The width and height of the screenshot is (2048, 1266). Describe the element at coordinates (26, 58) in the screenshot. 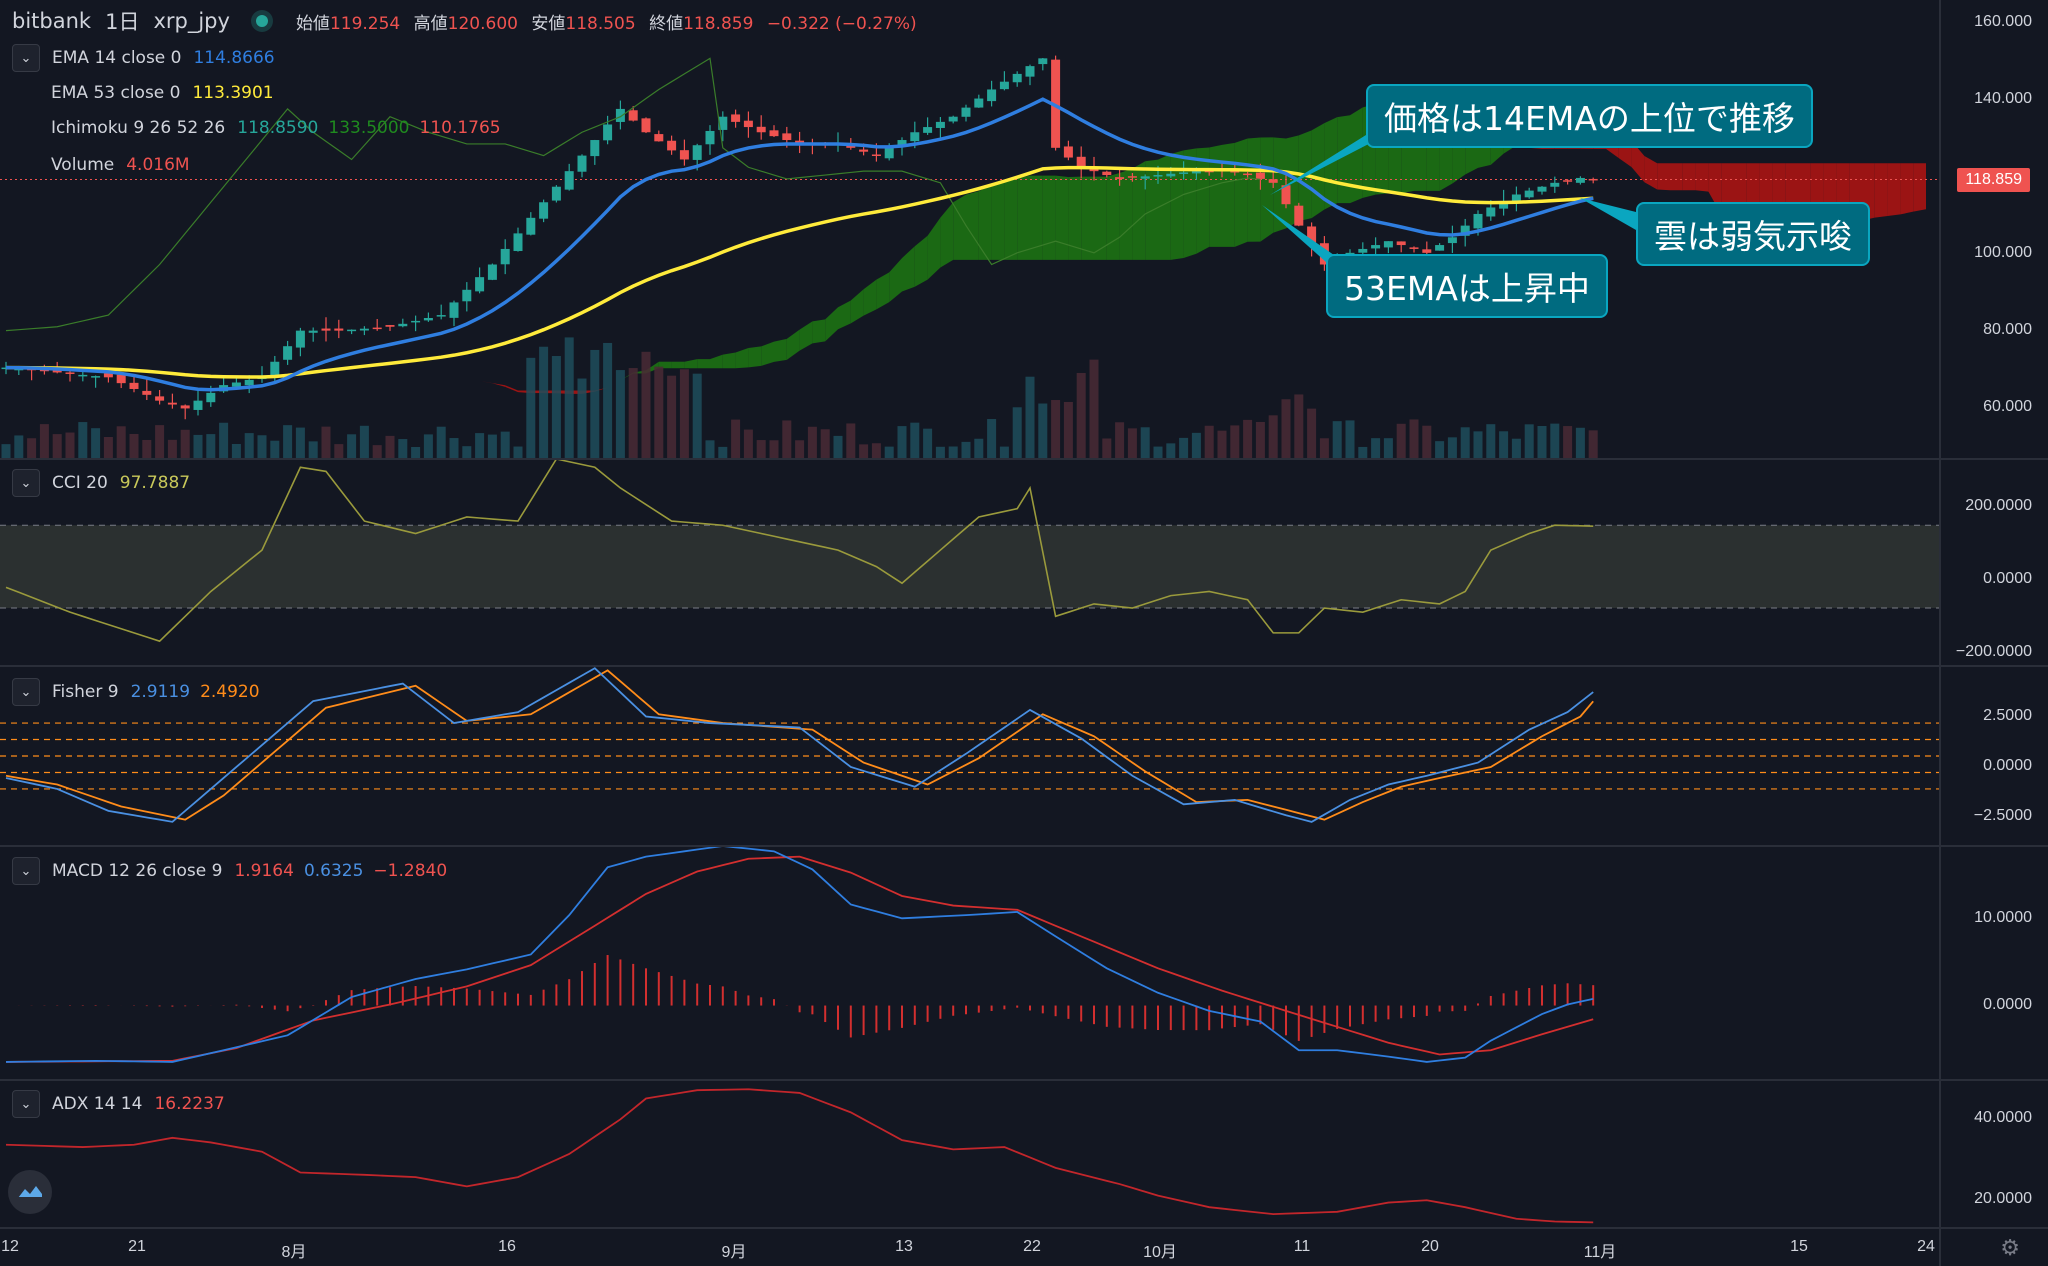

I see `collapse-legend-icon: ⌄` at that location.